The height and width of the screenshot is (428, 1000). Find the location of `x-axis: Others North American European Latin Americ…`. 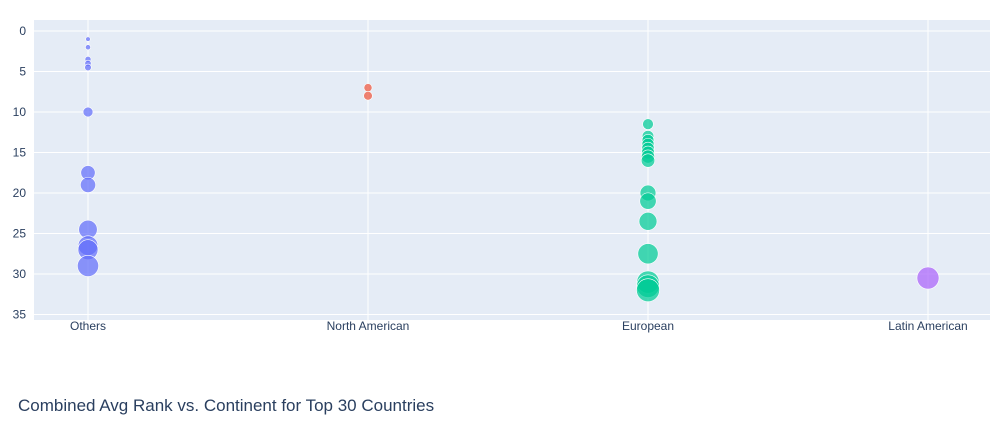

x-axis: Others North American European Latin Americ… is located at coordinates (519, 326).